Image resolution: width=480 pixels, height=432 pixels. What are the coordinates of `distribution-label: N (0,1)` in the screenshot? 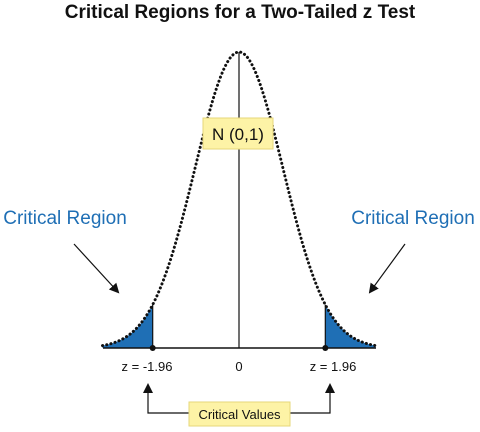 It's located at (238, 134).